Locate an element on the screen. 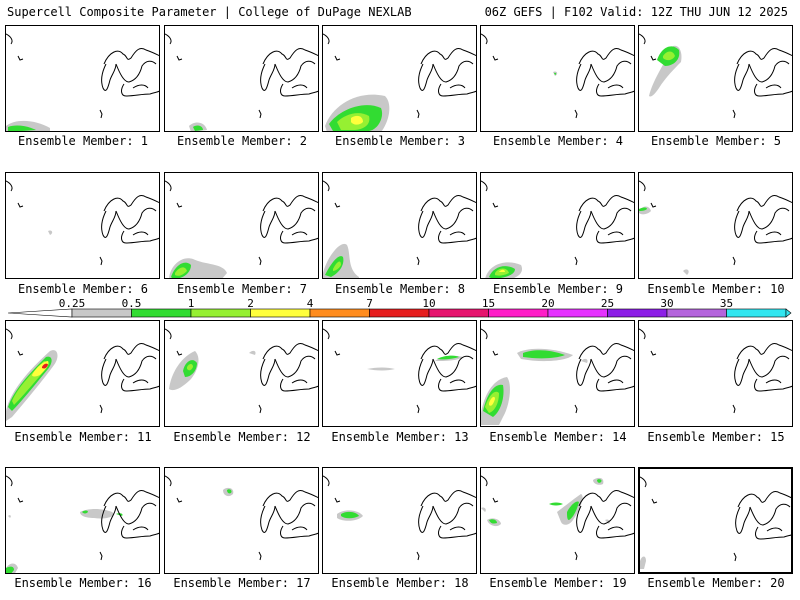  colorbar-tick-label: 2 is located at coordinates (250, 303).